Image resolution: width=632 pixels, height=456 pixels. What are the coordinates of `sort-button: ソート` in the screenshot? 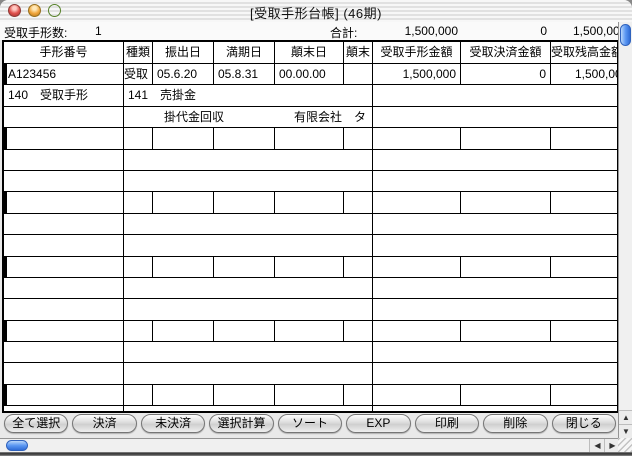 It's located at (310, 423).